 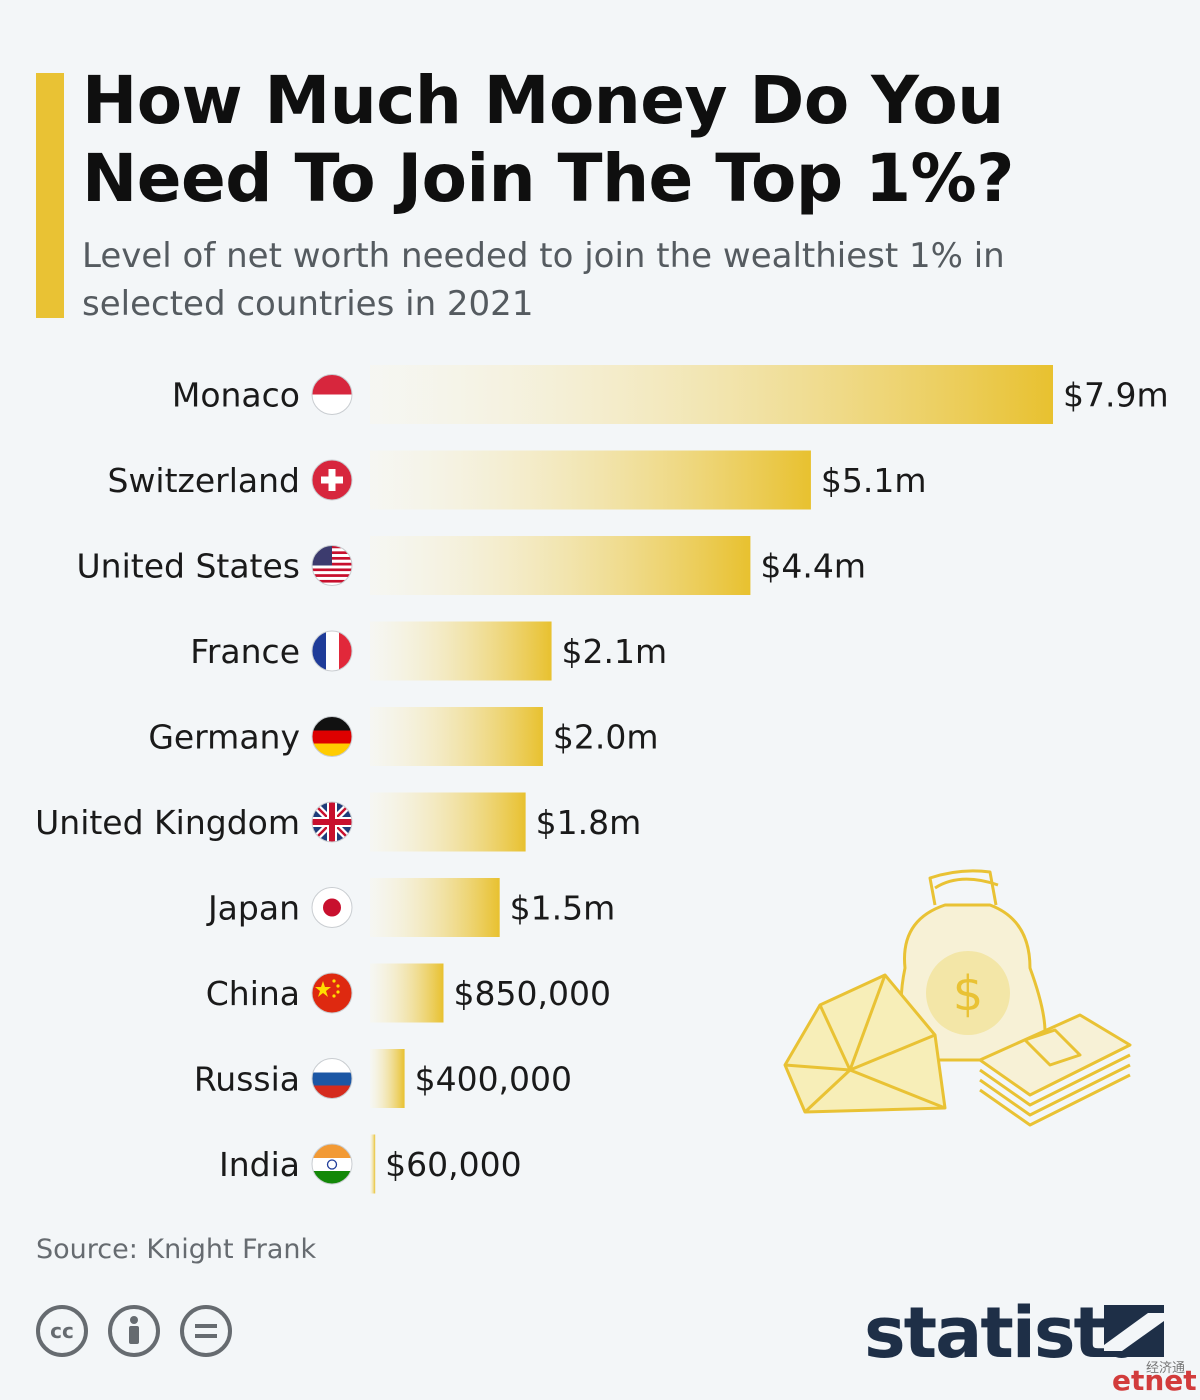 What do you see at coordinates (332, 651) in the screenshot?
I see `france-flag-icon` at bounding box center [332, 651].